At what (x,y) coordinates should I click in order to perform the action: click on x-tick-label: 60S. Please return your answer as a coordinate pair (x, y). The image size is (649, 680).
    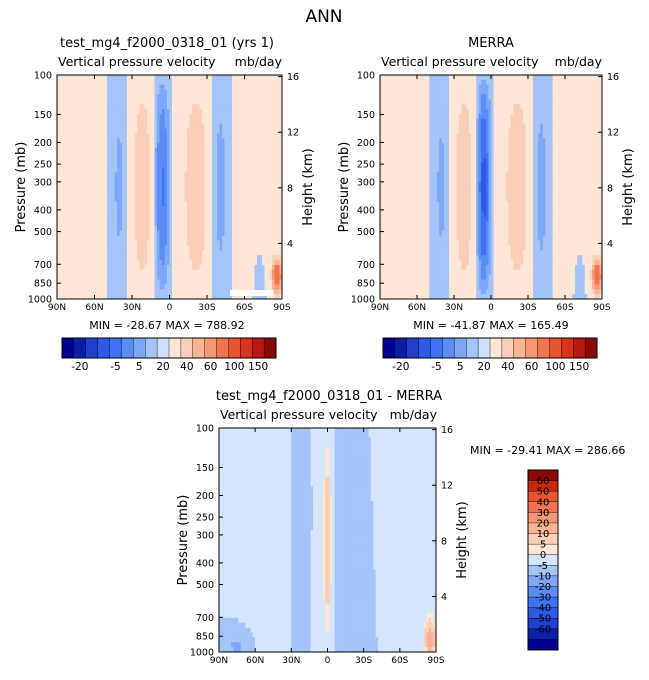
    Looking at the image, I should click on (244, 308).